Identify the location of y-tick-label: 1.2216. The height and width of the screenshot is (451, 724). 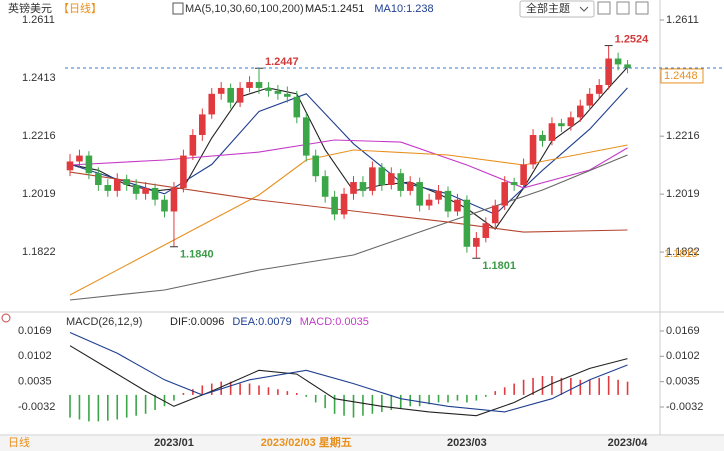
(683, 136).